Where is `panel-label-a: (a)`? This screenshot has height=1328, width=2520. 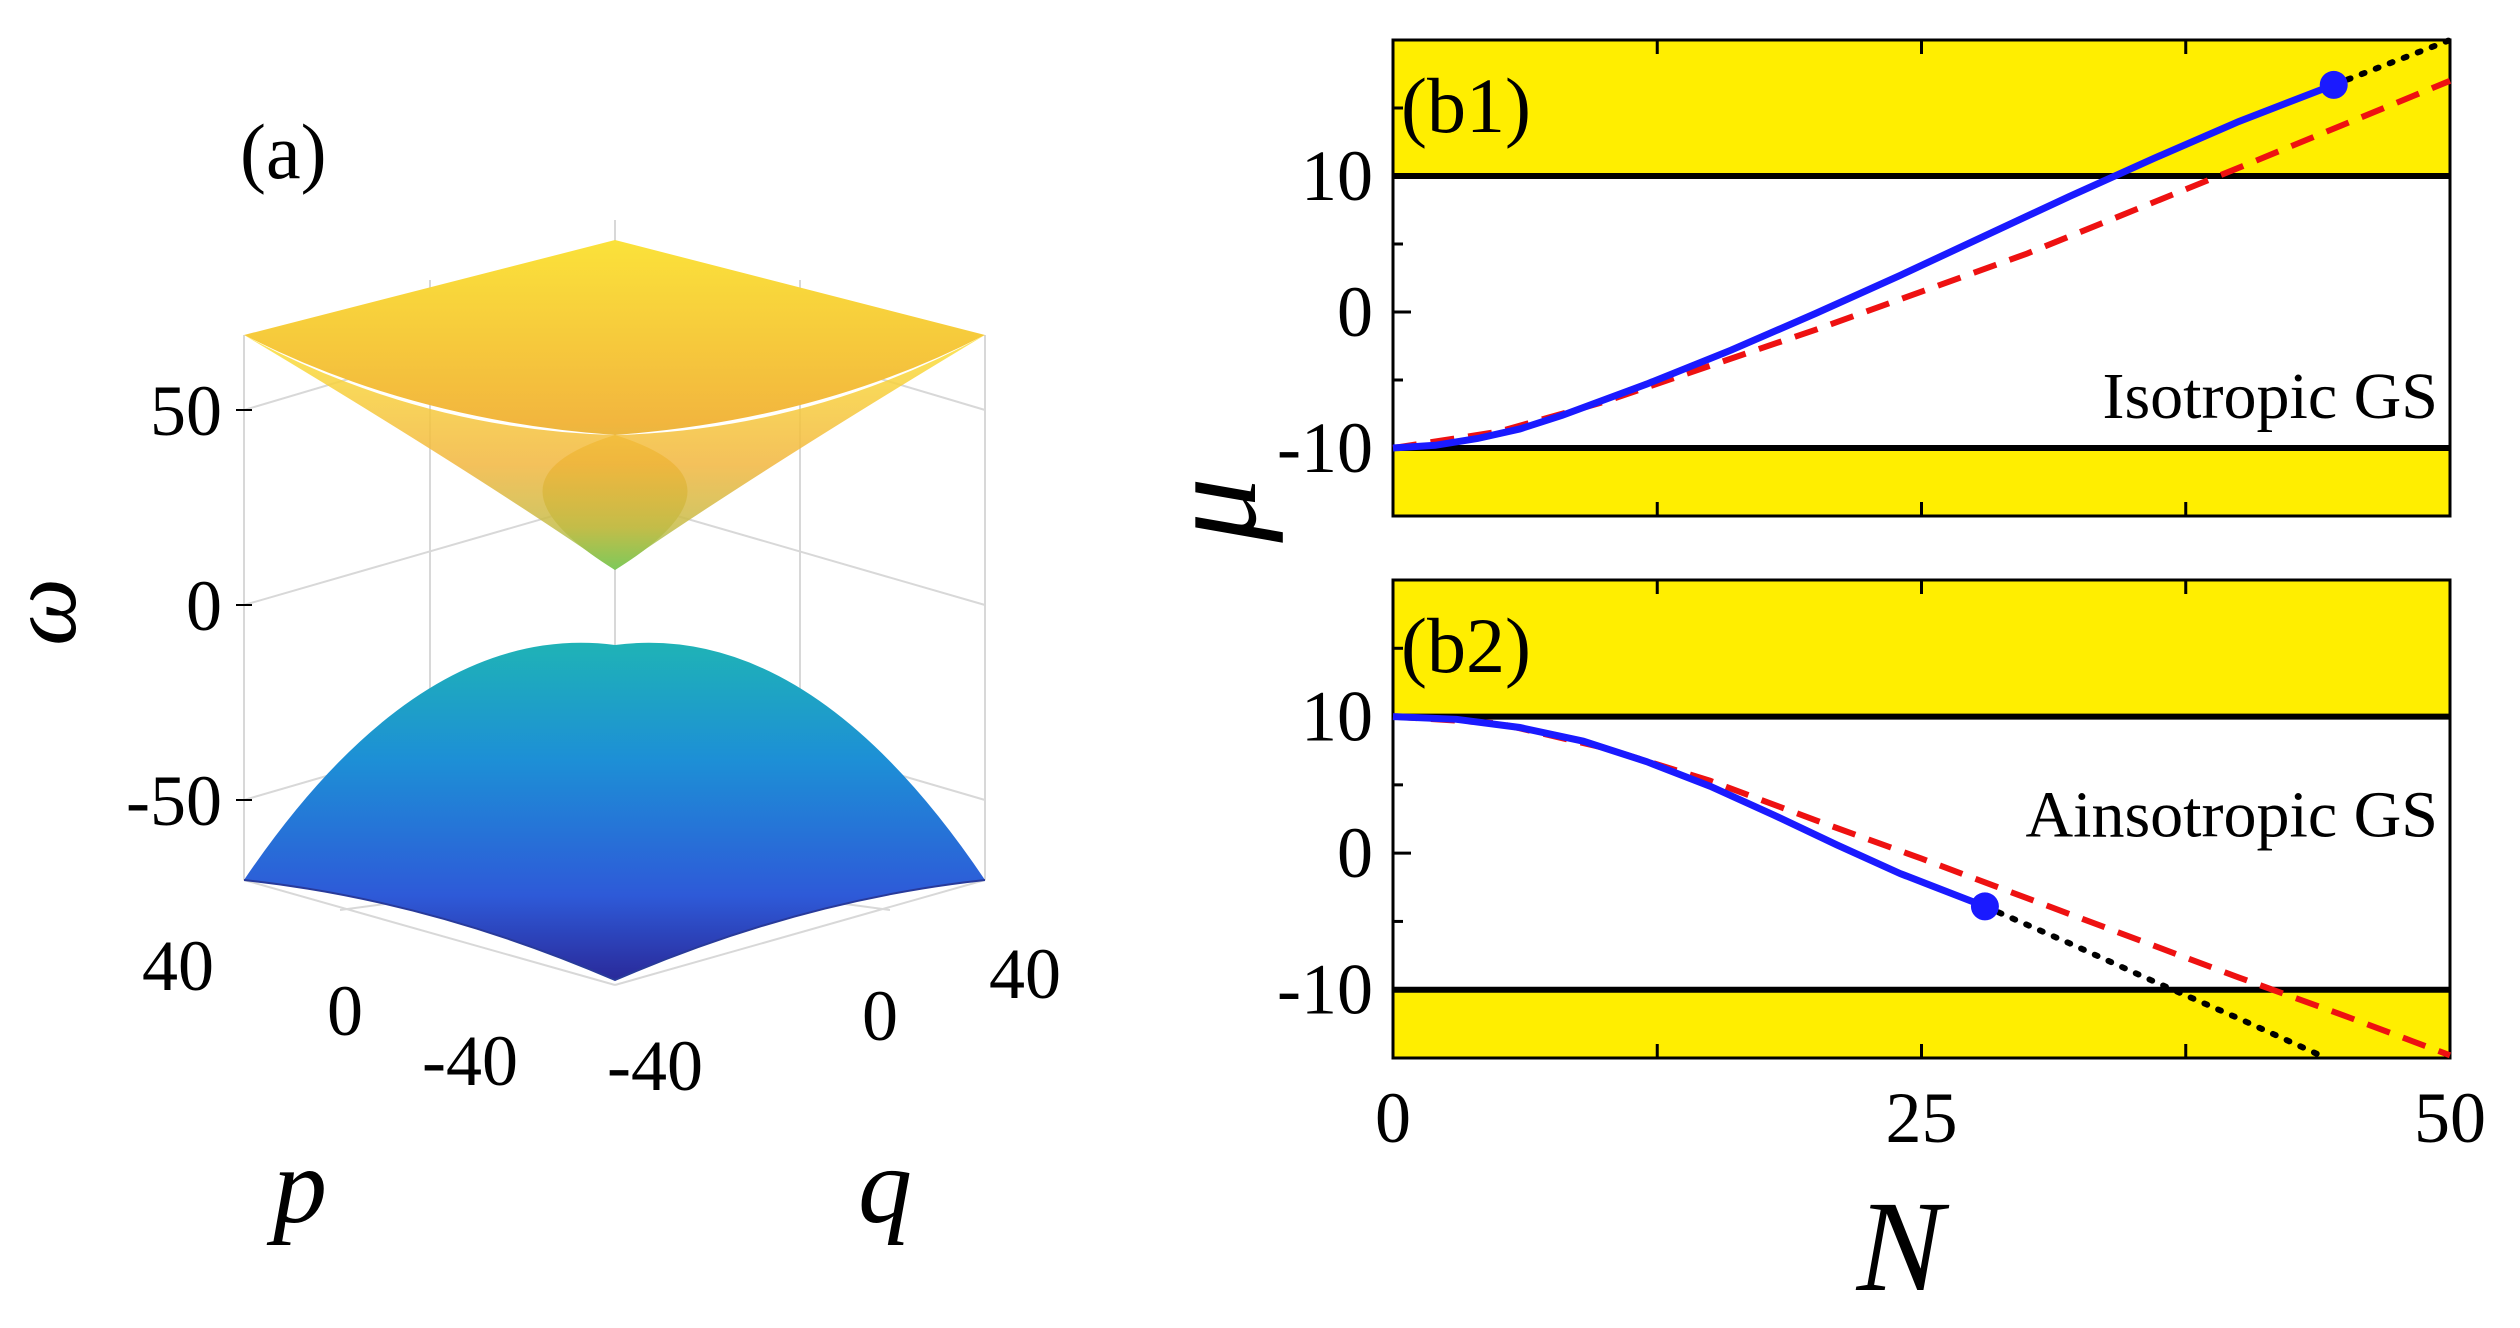 panel-label-a: (a) is located at coordinates (283, 151).